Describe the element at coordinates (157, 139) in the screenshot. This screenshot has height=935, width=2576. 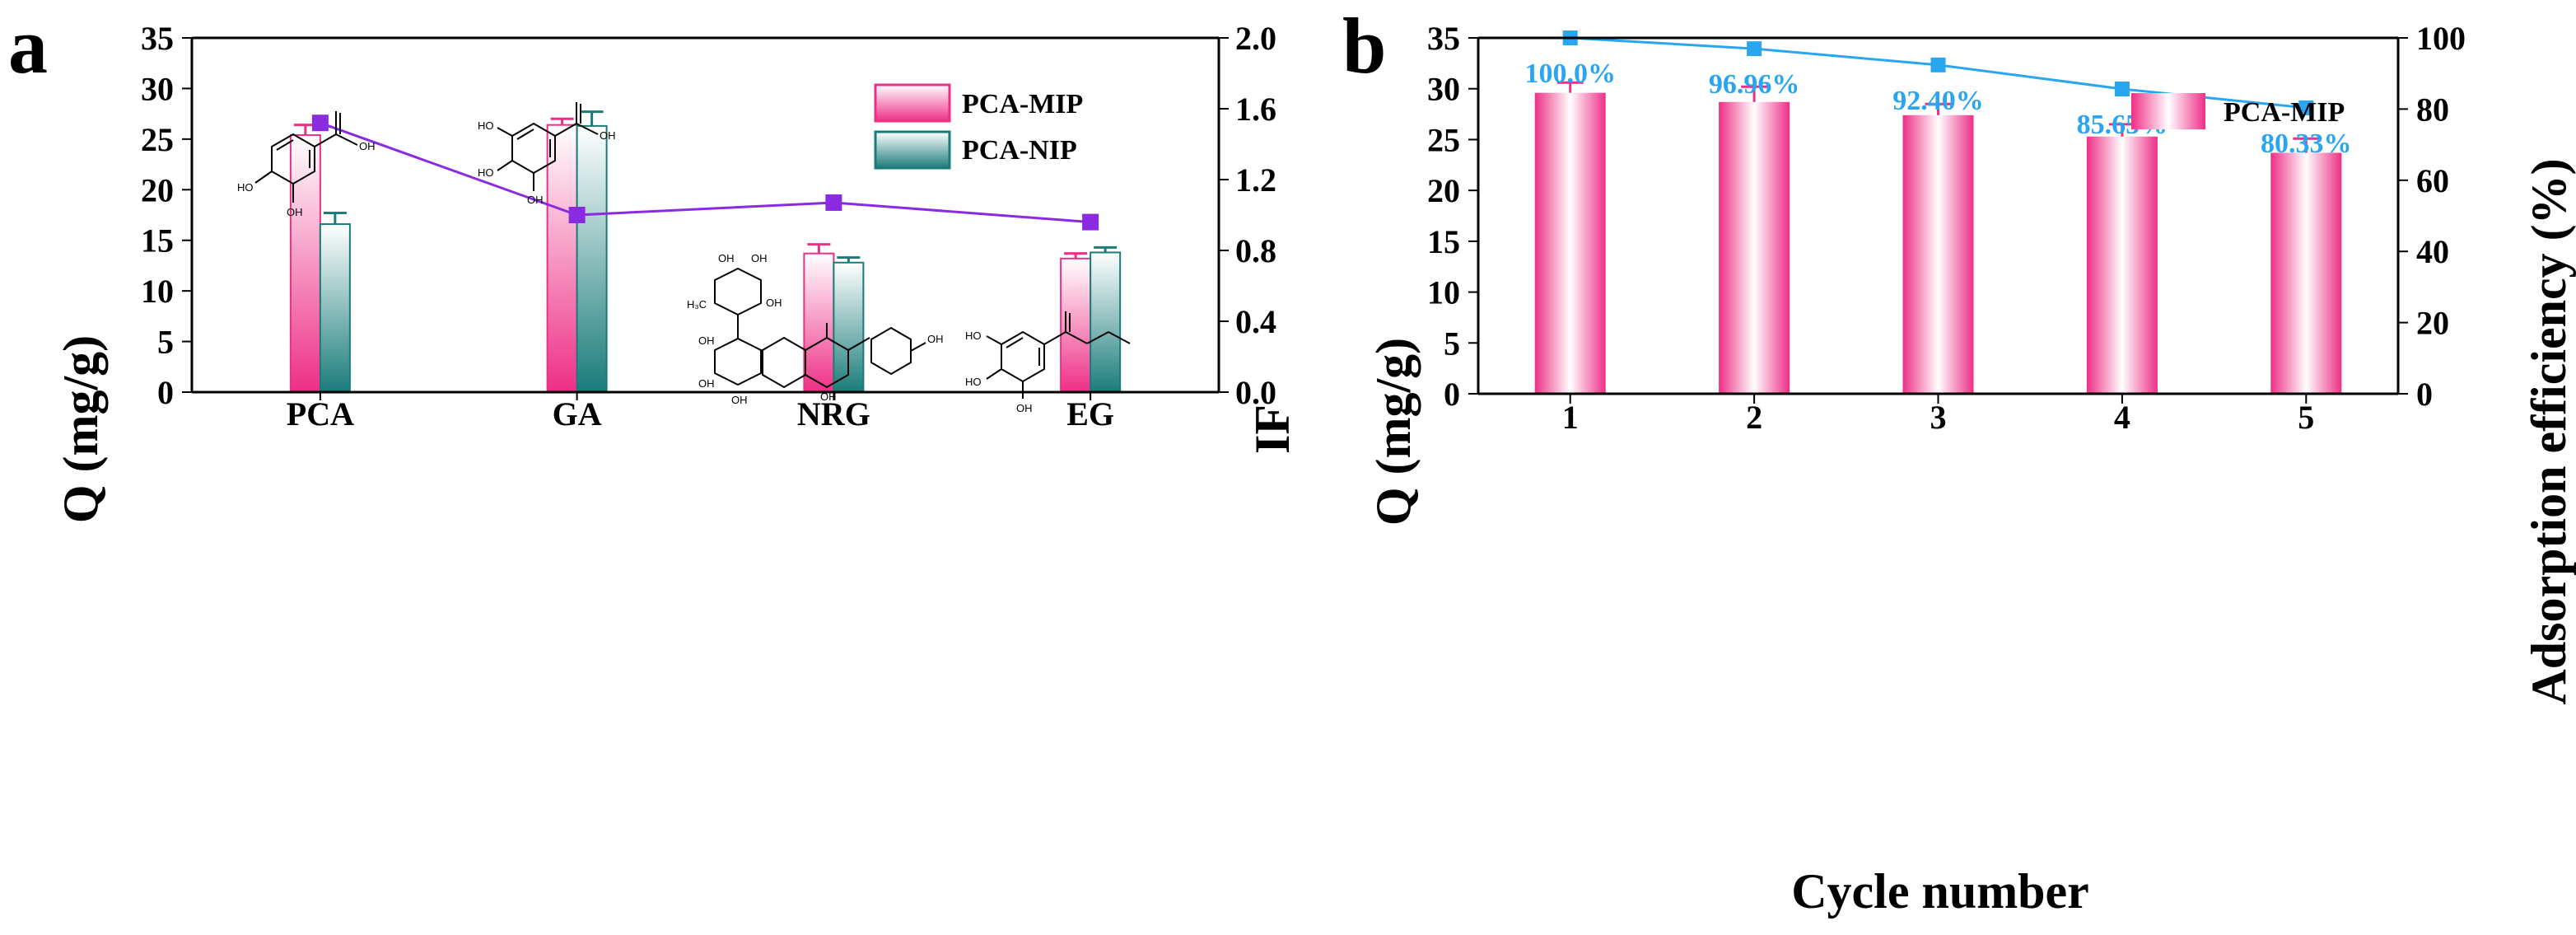
I see `y-tick-label-25: 25` at that location.